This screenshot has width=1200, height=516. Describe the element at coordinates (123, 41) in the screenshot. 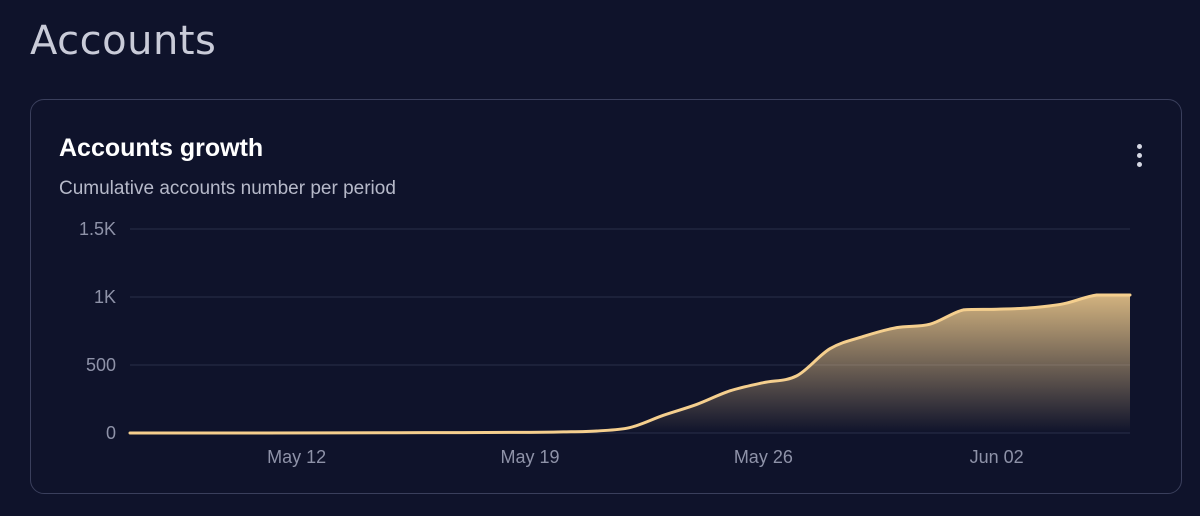

I see `page-title: Accounts` at that location.